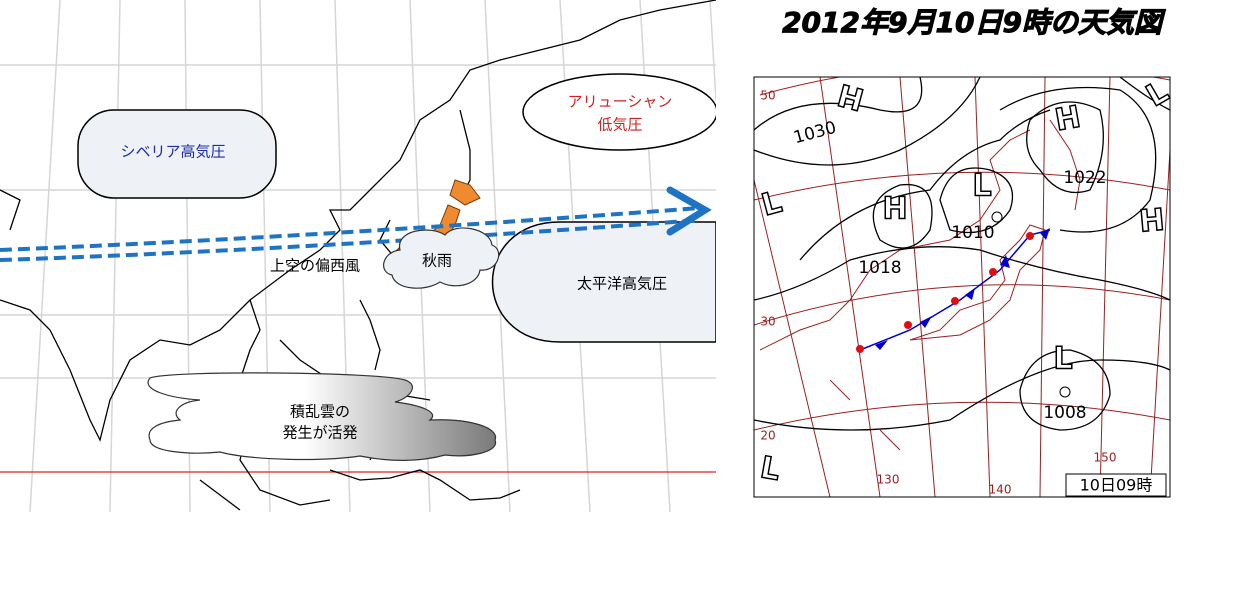  Describe the element at coordinates (619, 112) in the screenshot. I see `aleutian-low-shape` at that location.